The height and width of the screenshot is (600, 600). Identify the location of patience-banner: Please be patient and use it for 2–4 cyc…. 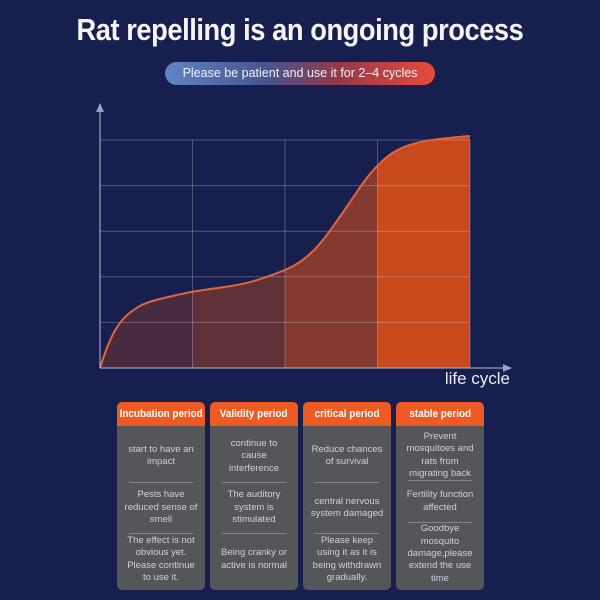
(300, 73).